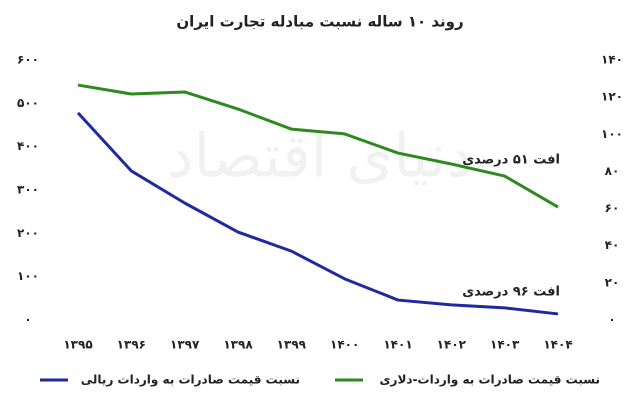 This screenshot has width=640, height=400. Describe the element at coordinates (190, 380) in the screenshot. I see `legend-label: نسبت قیمت صادرات به واردات ریالی` at that location.